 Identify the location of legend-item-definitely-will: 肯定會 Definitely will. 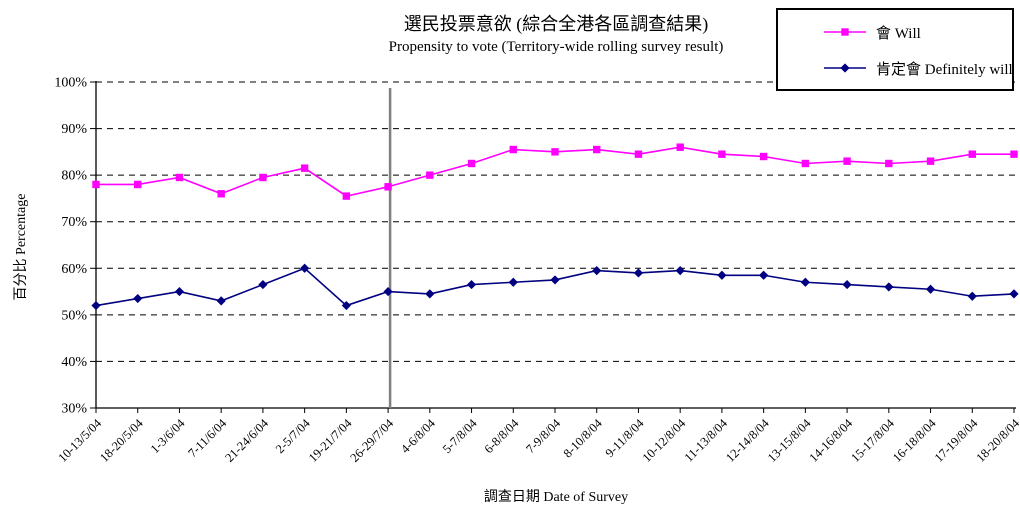
(917, 69).